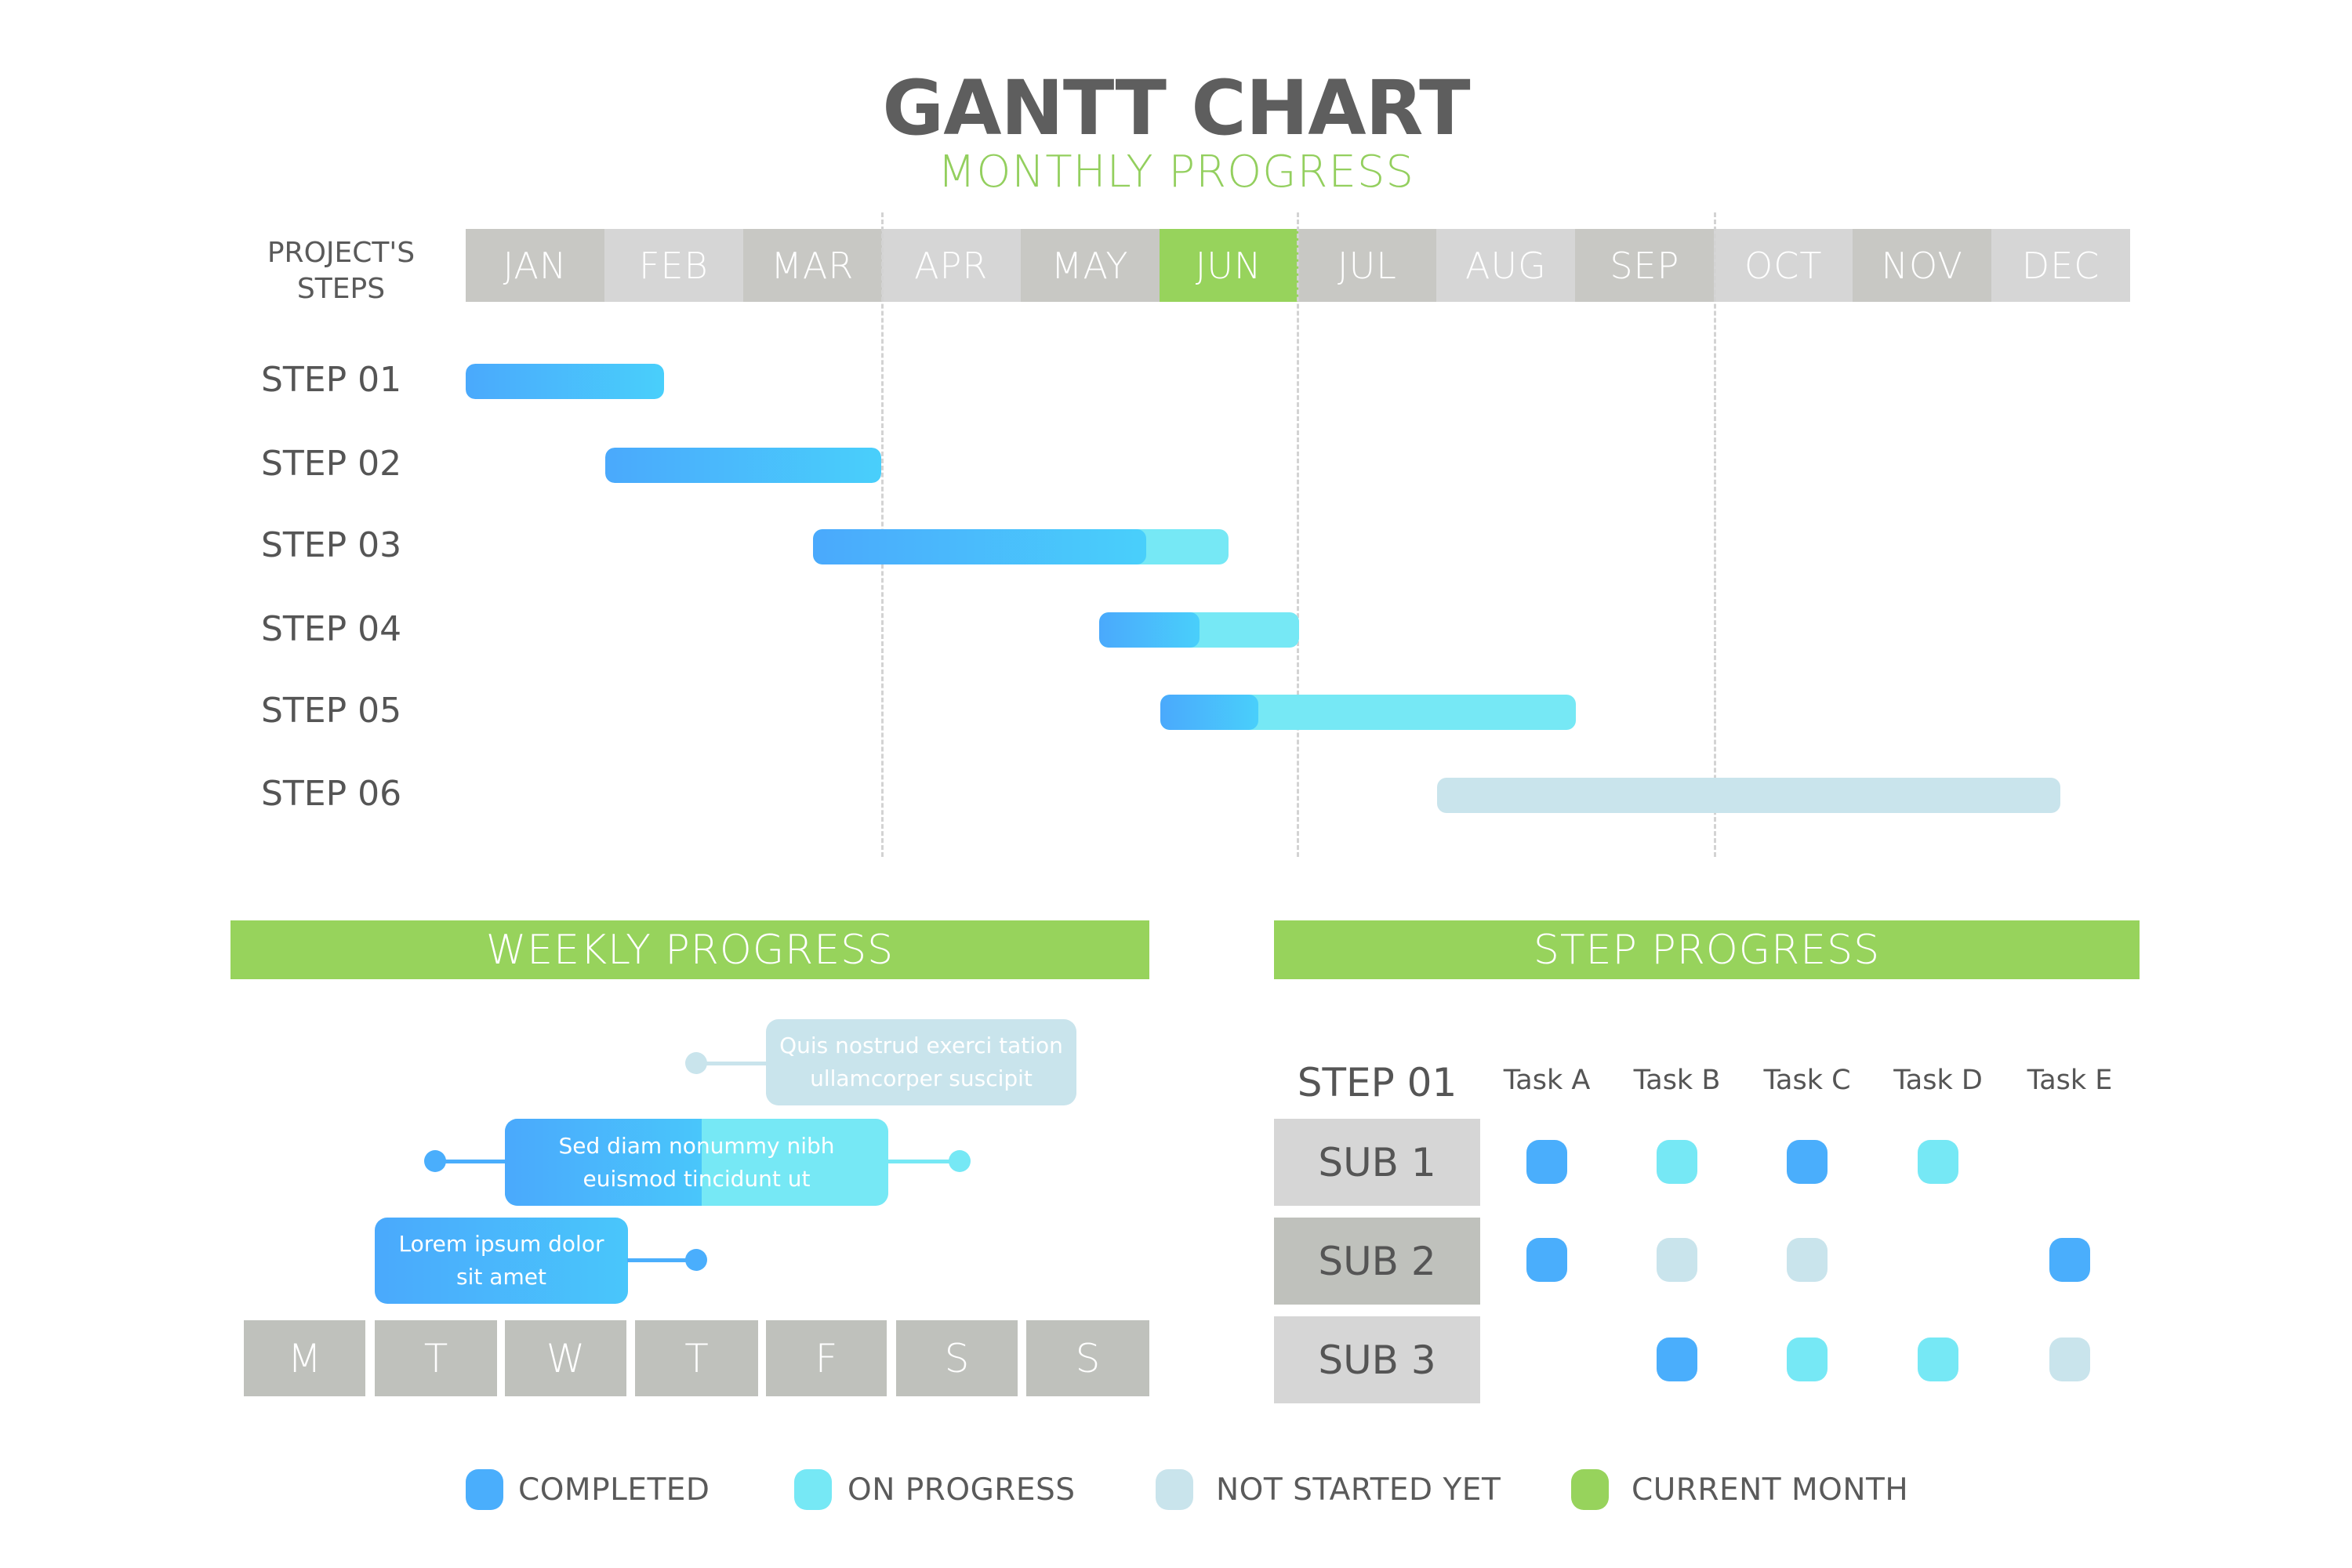 Image resolution: width=2352 pixels, height=1568 pixels. Describe the element at coordinates (1770, 1490) in the screenshot. I see `legend-label-current-month: CURRENT MONTH` at that location.